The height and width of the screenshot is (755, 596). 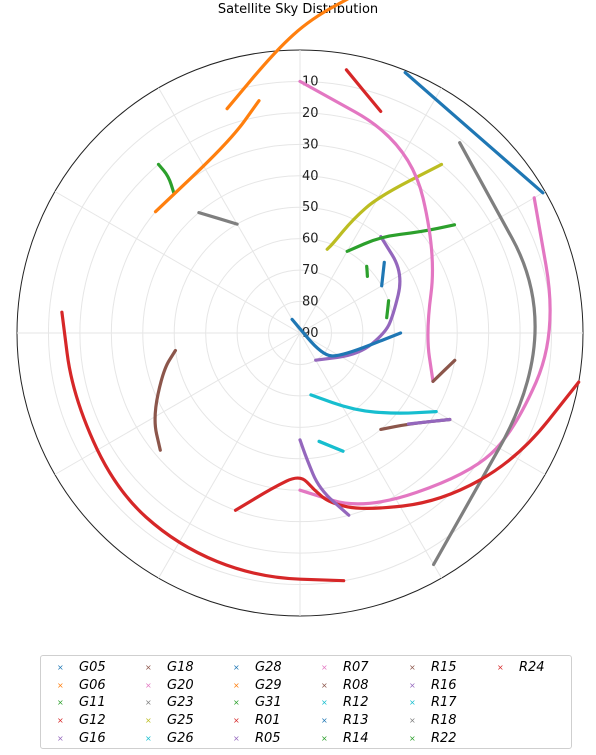 I want to click on legend-label: R01, so click(x=268, y=721).